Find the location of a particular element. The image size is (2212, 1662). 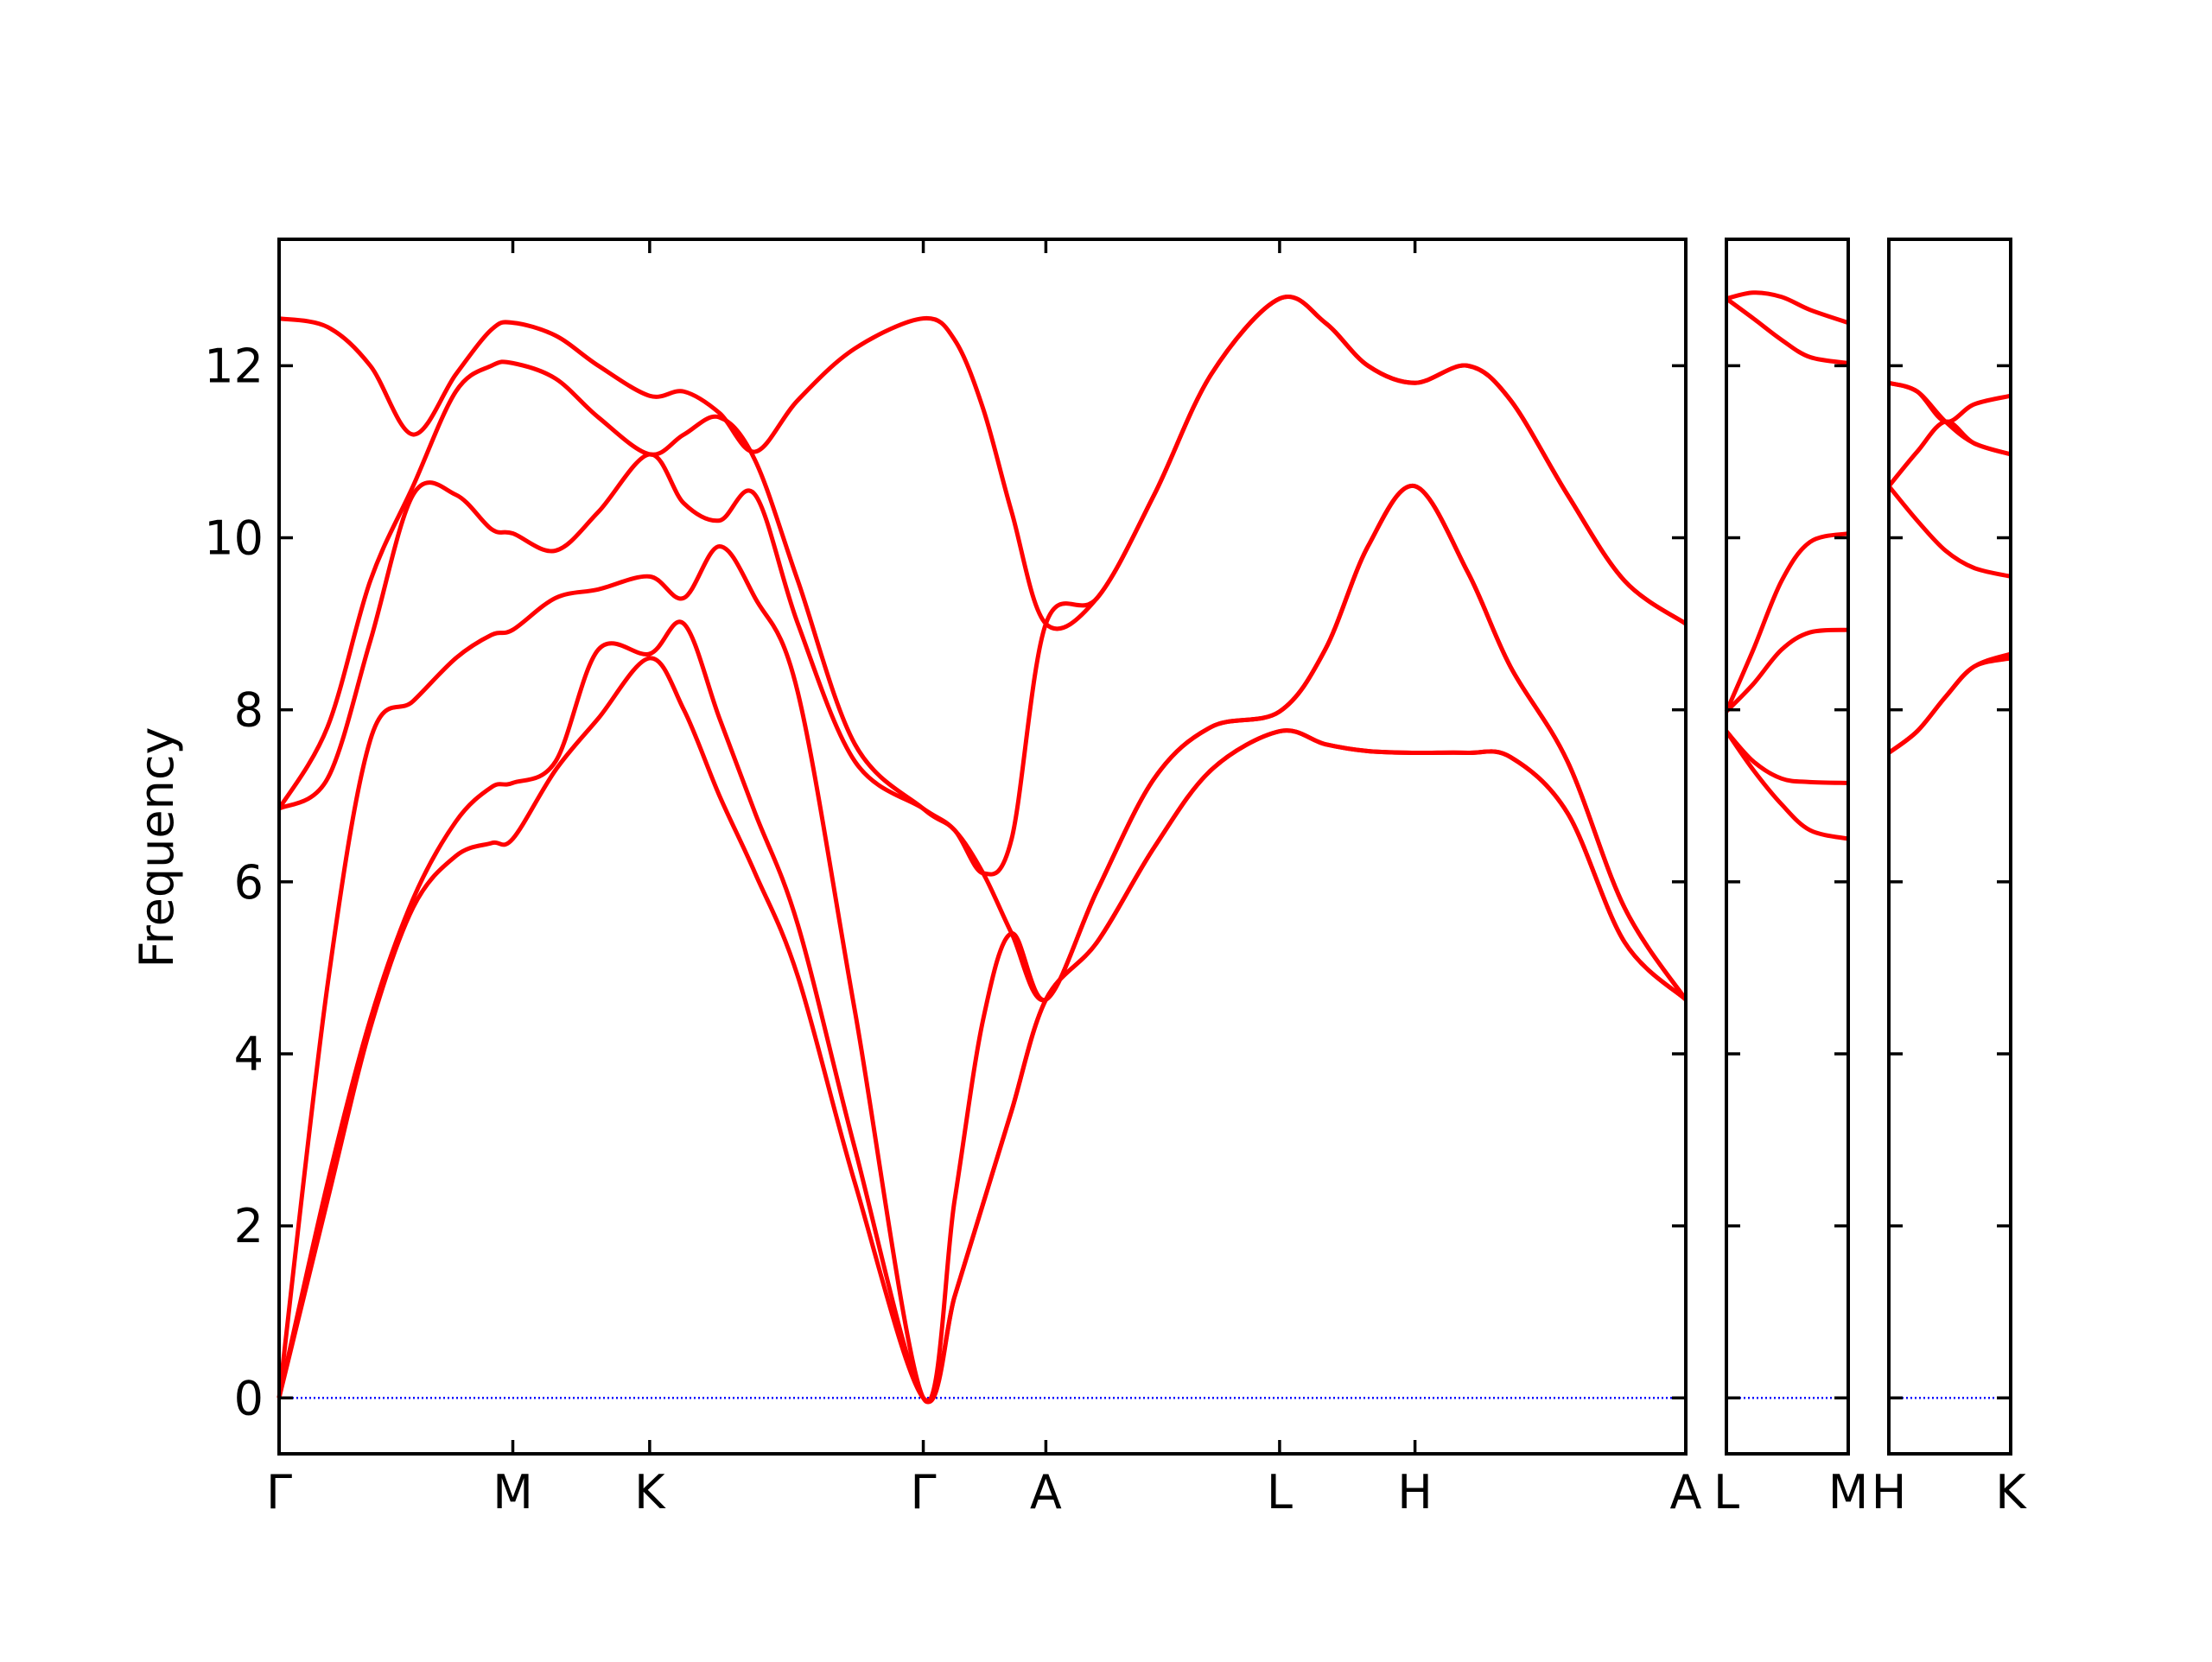

y-tick-label: 4 is located at coordinates (249, 1054).